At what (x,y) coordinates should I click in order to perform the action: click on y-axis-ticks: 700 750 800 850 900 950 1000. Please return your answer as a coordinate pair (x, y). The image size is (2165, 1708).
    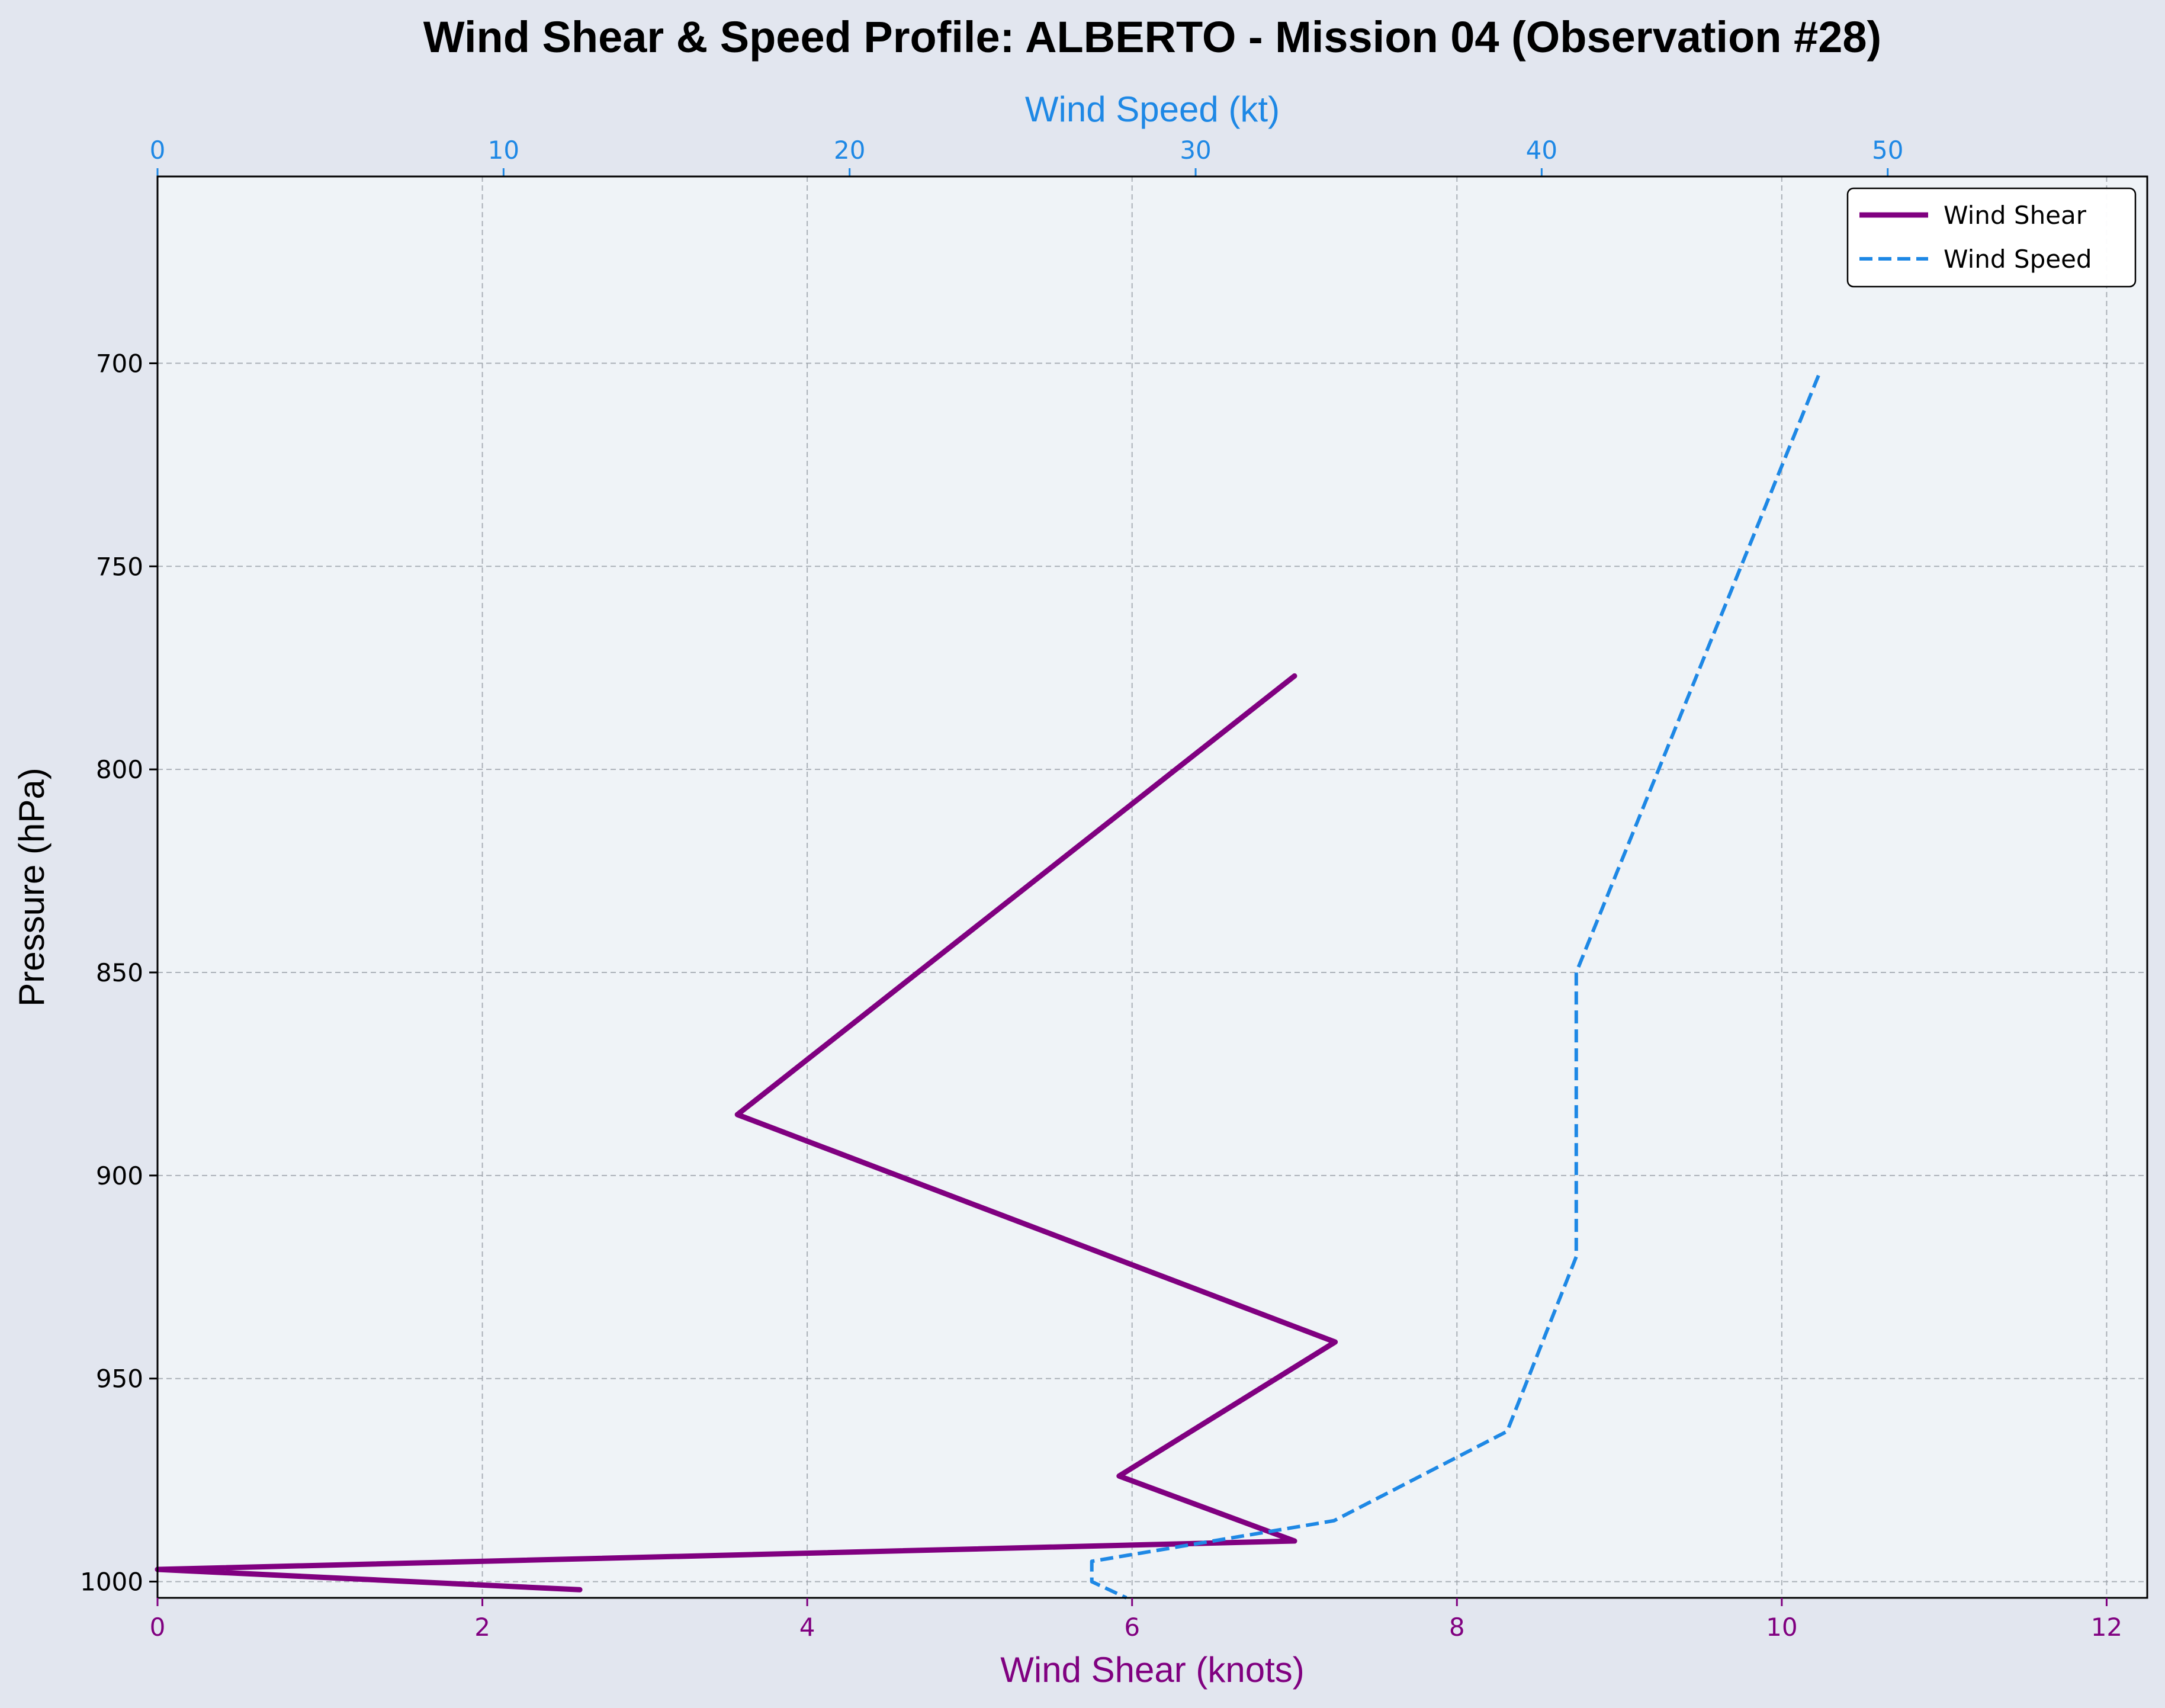
    Looking at the image, I should click on (119, 973).